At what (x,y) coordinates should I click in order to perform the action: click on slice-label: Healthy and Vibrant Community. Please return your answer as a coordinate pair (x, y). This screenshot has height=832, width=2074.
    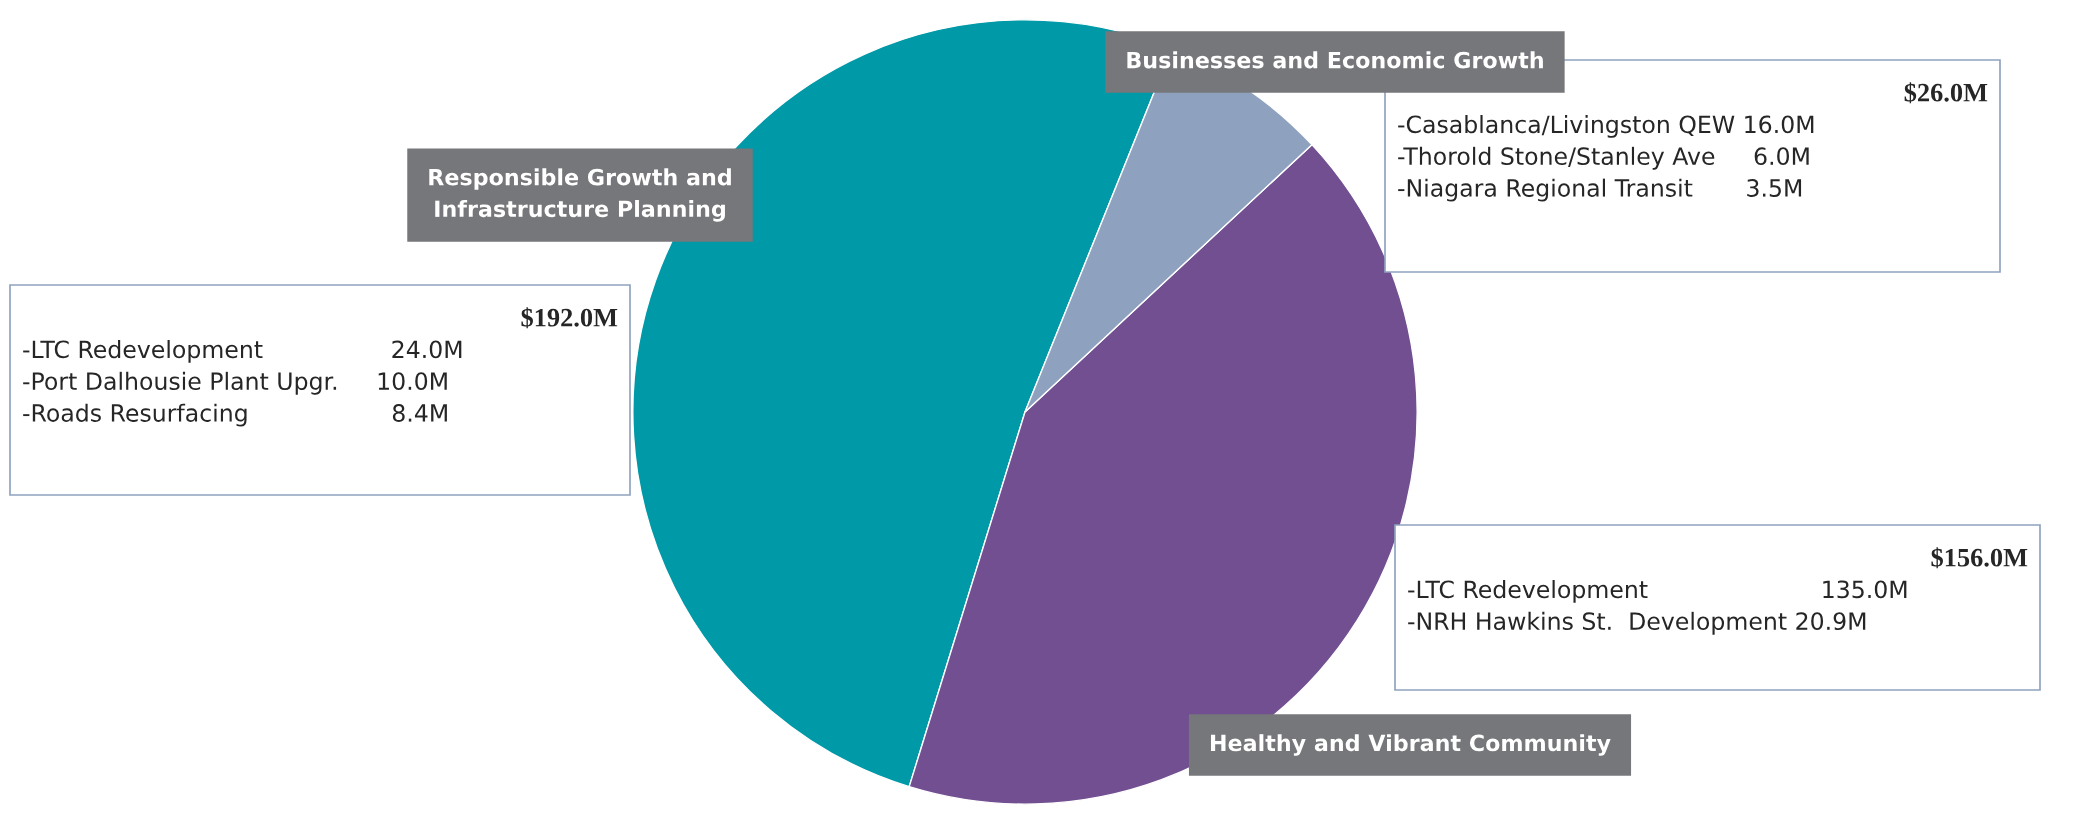
    Looking at the image, I should click on (1410, 745).